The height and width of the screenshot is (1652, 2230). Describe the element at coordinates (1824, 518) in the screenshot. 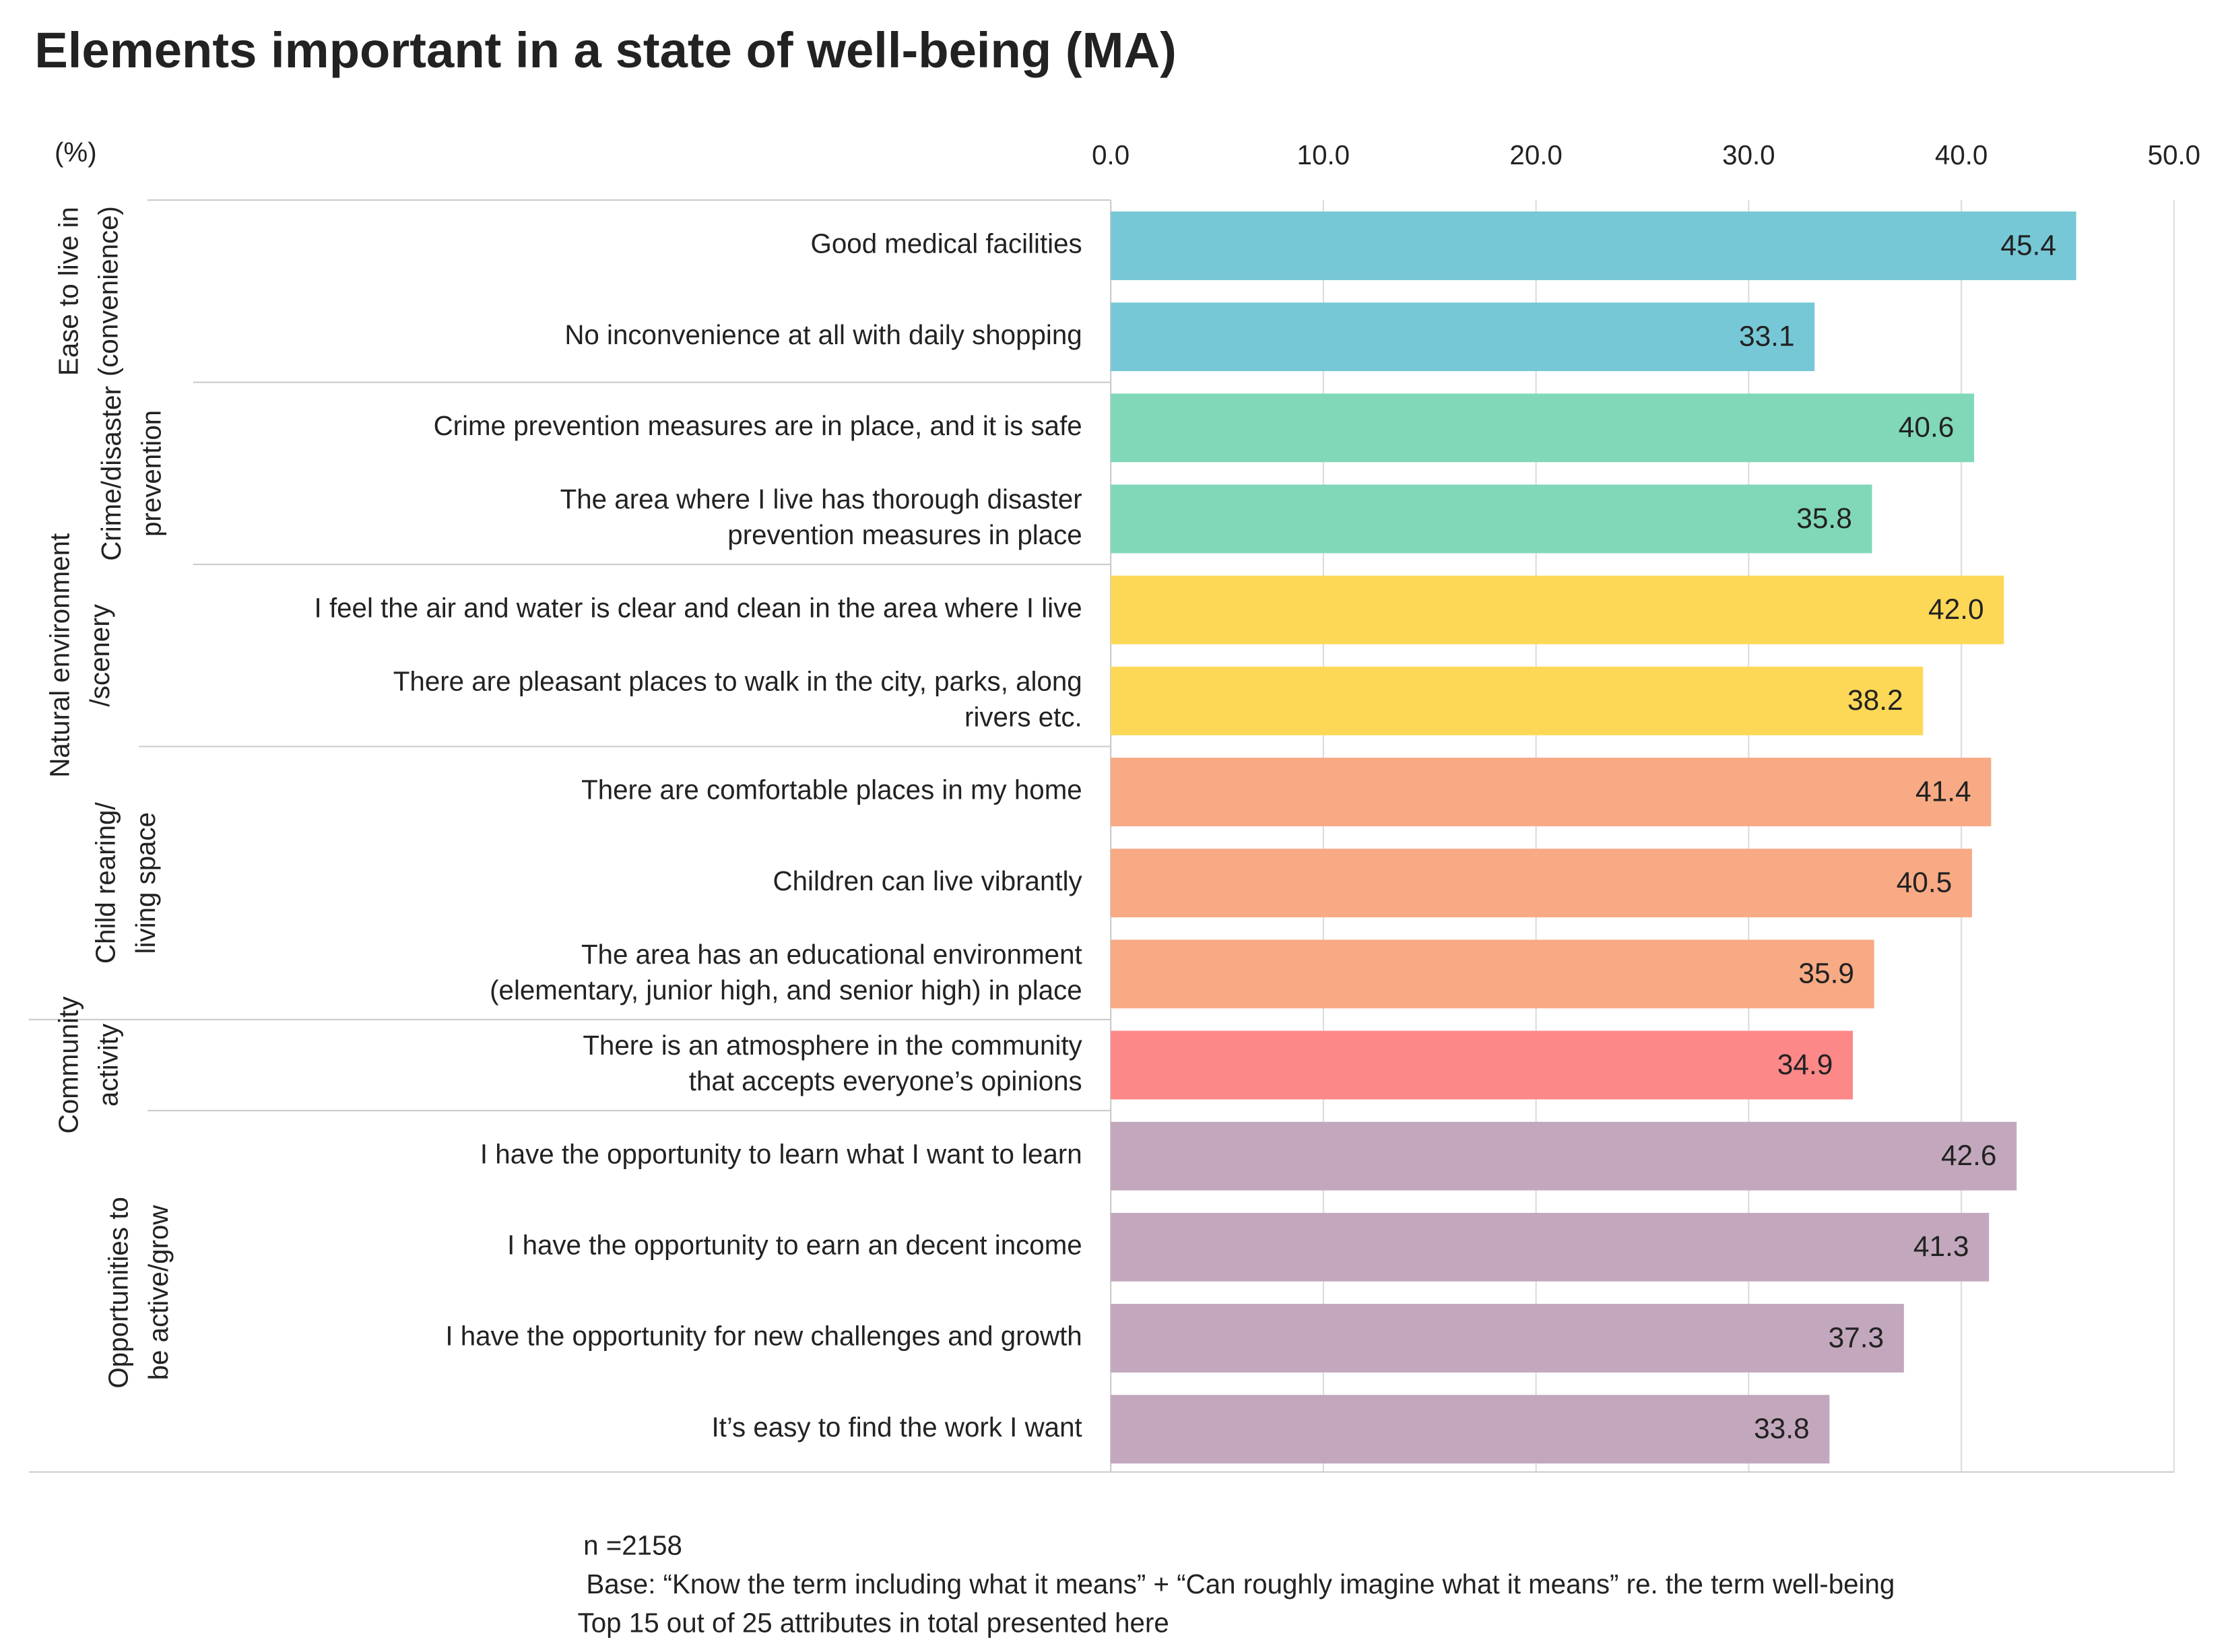

I see `value-label: 35.8` at that location.